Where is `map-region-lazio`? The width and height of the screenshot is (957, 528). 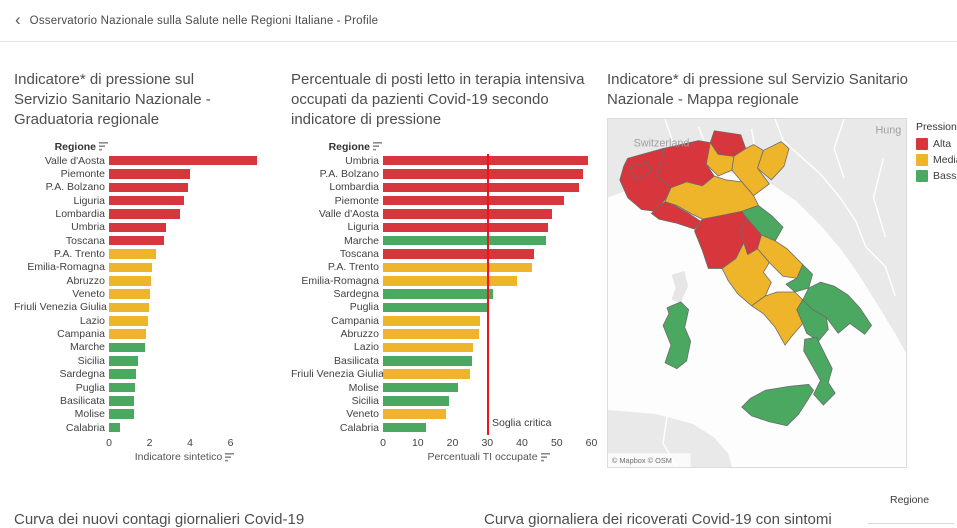
map-region-lazio is located at coordinates (746, 274).